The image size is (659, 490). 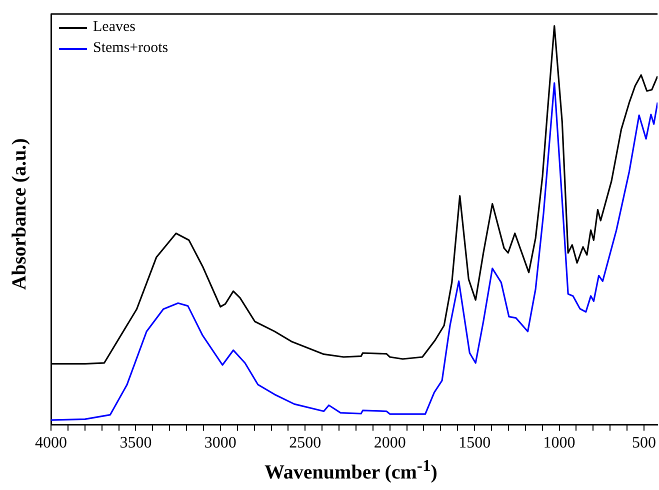 What do you see at coordinates (220, 443) in the screenshot?
I see `x-tick-label: 3000` at bounding box center [220, 443].